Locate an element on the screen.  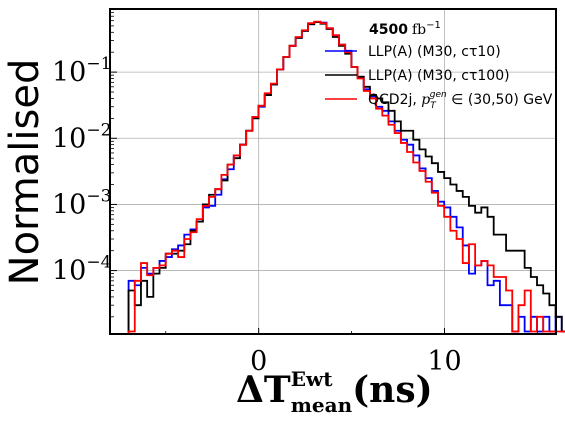
x-tick-label: 0 is located at coordinates (258, 361).